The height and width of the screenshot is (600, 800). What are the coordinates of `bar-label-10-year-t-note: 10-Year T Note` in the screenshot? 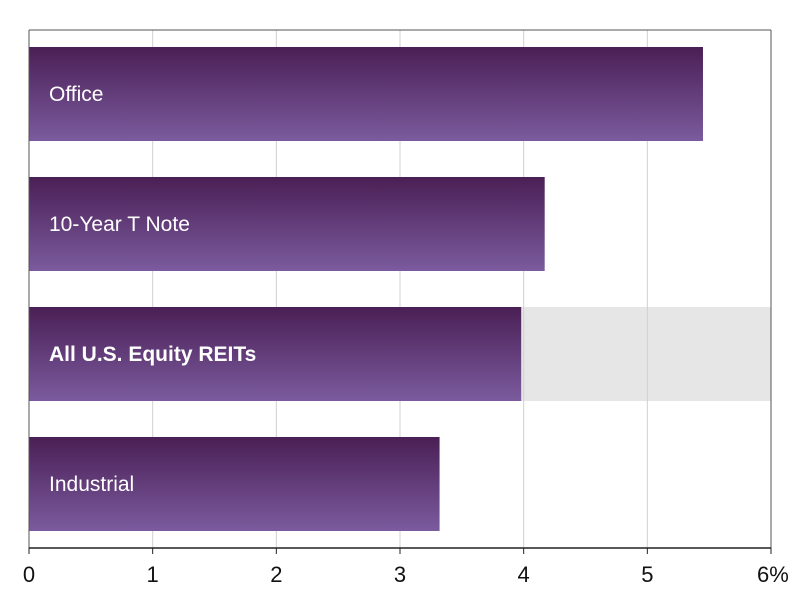 It's located at (119, 224).